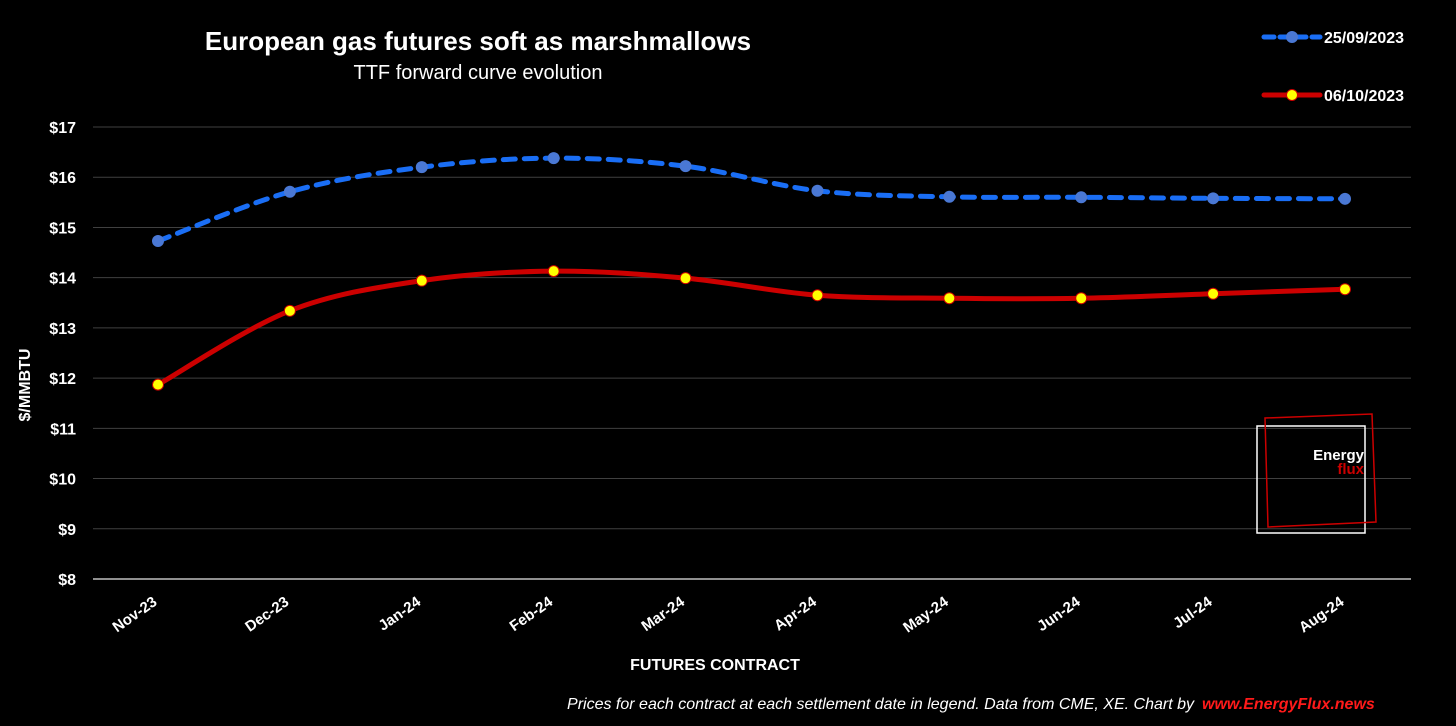 This screenshot has width=1456, height=726. I want to click on x-tick-label: Mar-24, so click(663, 614).